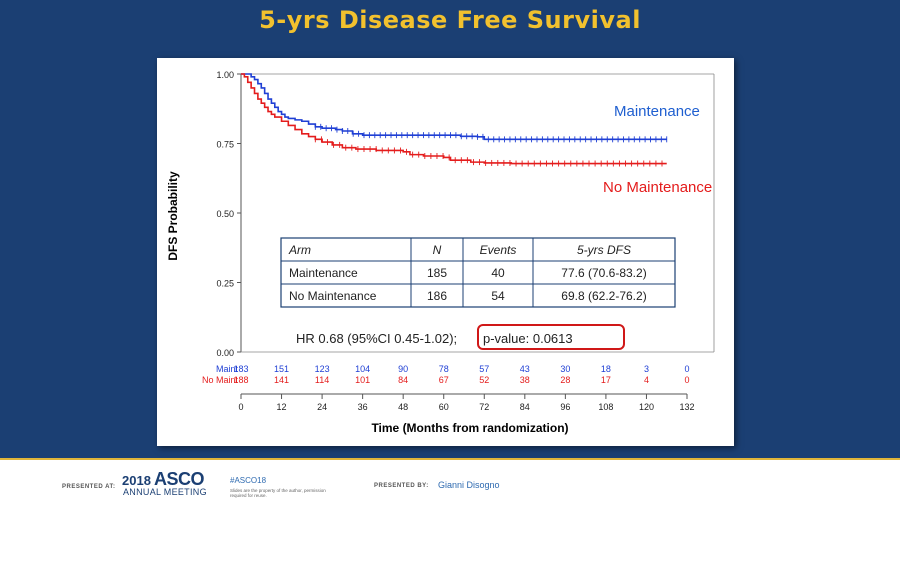 This screenshot has width=900, height=583. I want to click on table-header-arm: Arm, so click(299, 250).